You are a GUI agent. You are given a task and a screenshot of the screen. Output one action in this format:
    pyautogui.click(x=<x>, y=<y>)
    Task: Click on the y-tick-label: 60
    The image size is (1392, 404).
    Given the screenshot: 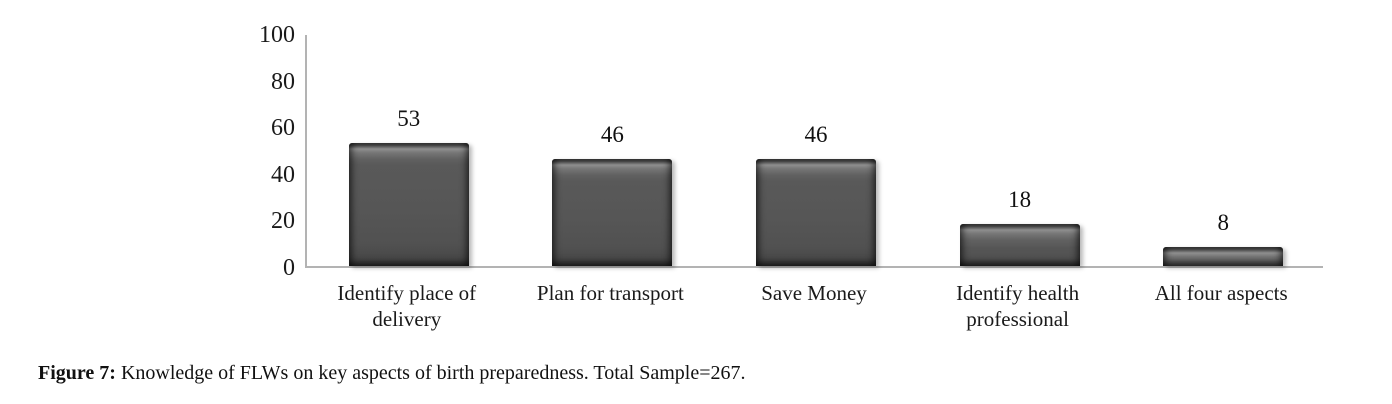 What is the action you would take?
    pyautogui.click(x=283, y=128)
    